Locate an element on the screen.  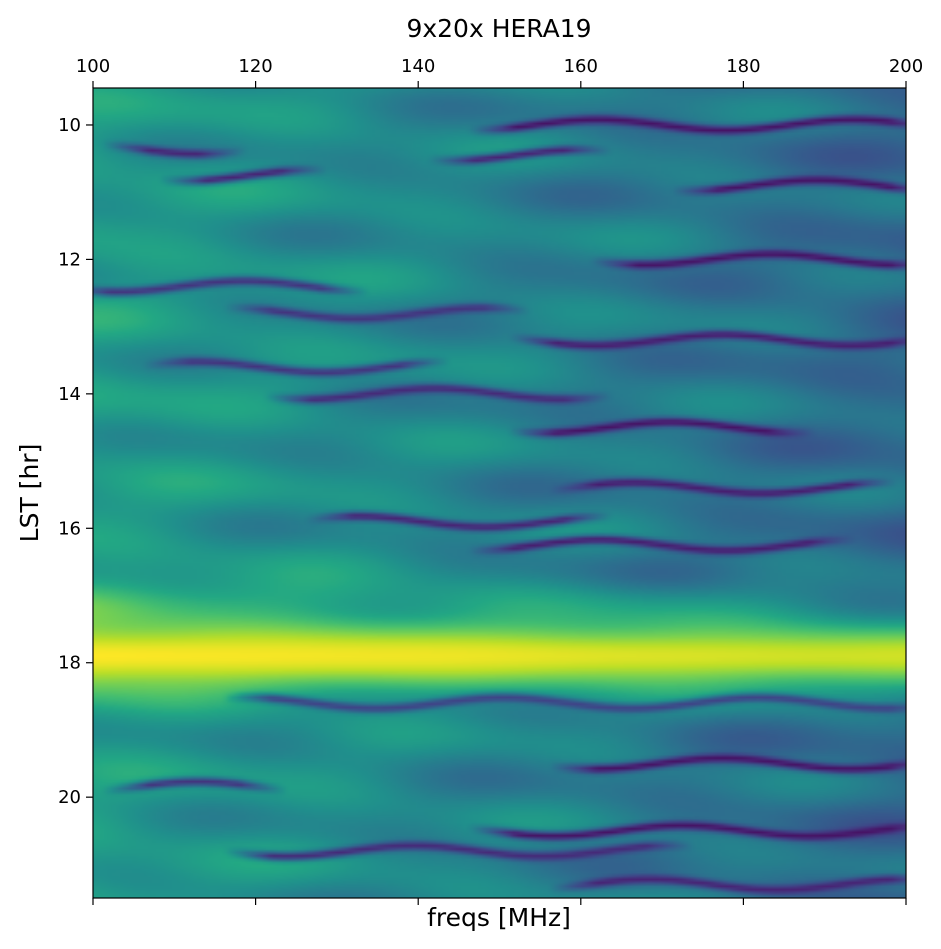
y-tick-label: 10 is located at coordinates (69, 125).